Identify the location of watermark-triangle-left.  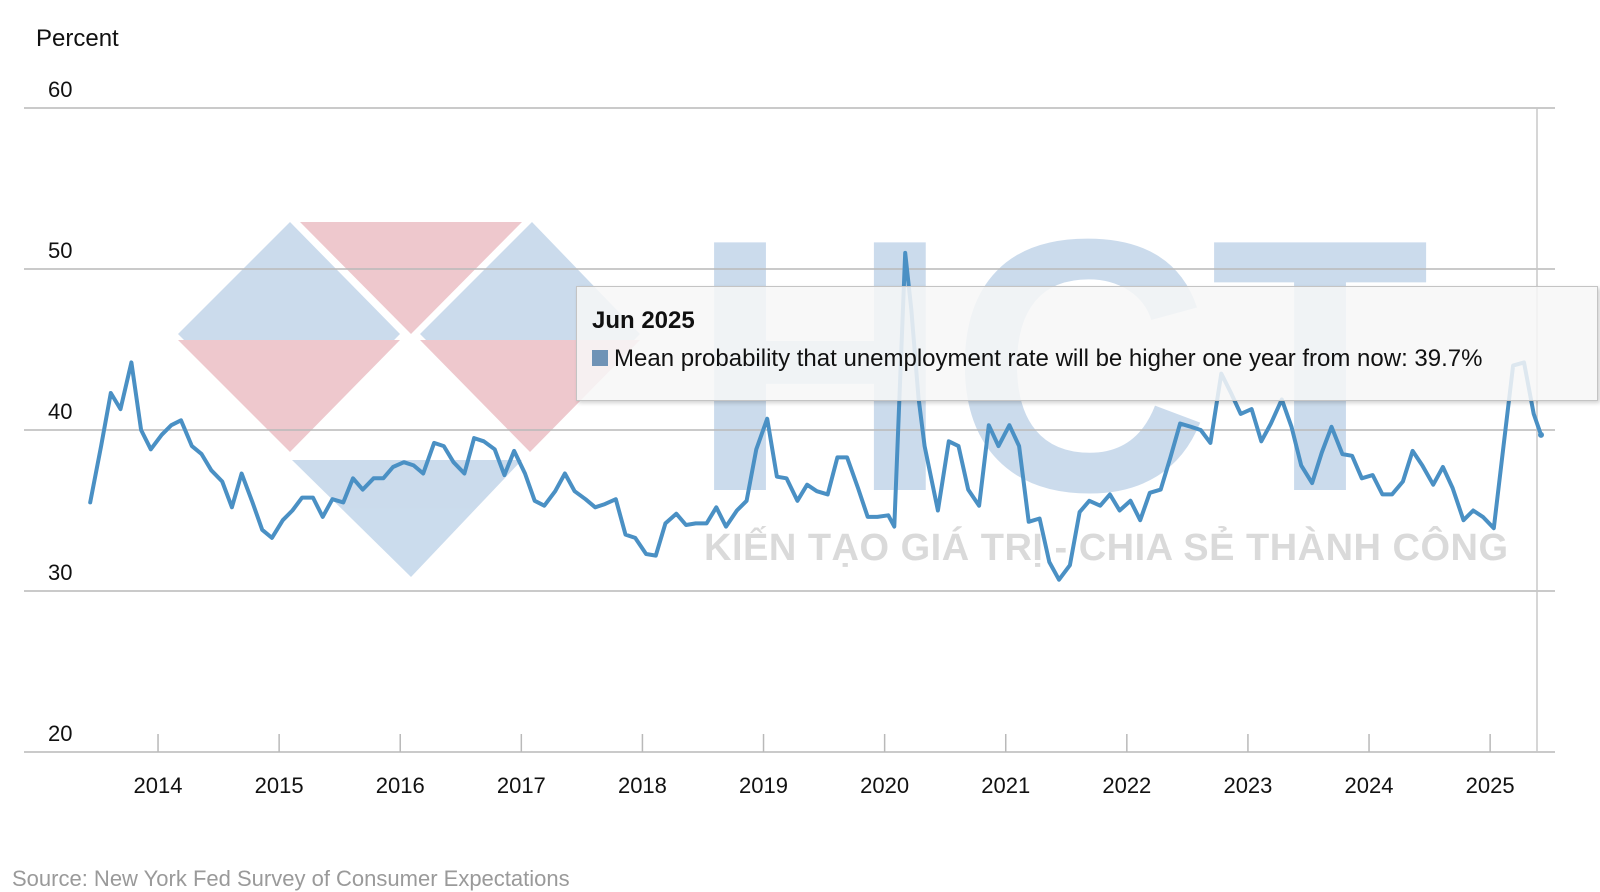
(289, 396).